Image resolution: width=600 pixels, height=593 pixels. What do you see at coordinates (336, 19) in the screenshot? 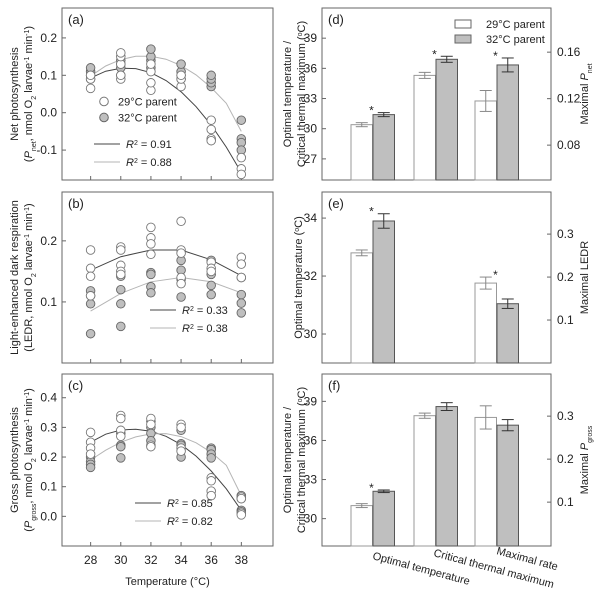
I see `panel-label: (d)` at bounding box center [336, 19].